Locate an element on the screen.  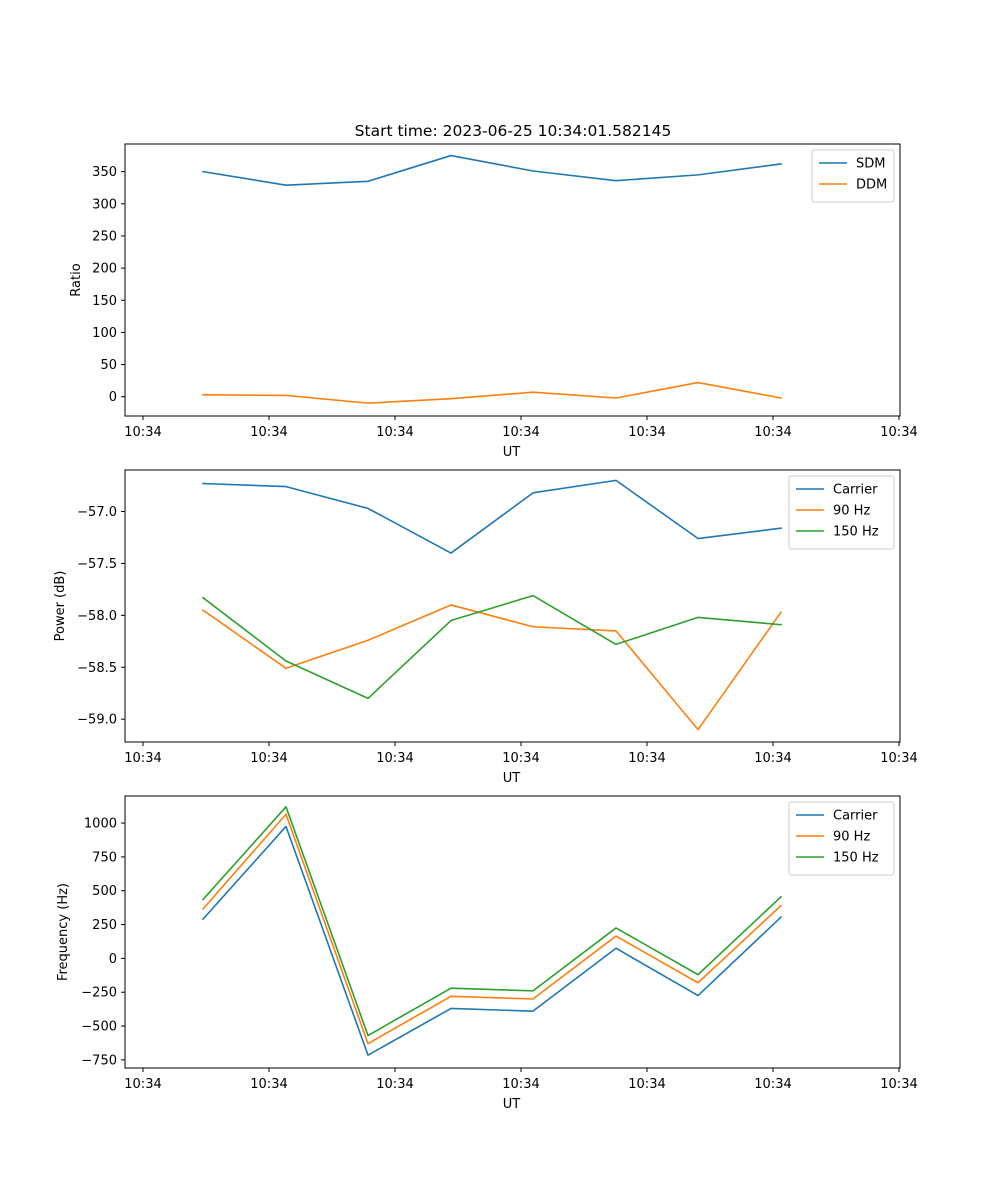
y-axis-label: Power (dB) is located at coordinates (60, 606).